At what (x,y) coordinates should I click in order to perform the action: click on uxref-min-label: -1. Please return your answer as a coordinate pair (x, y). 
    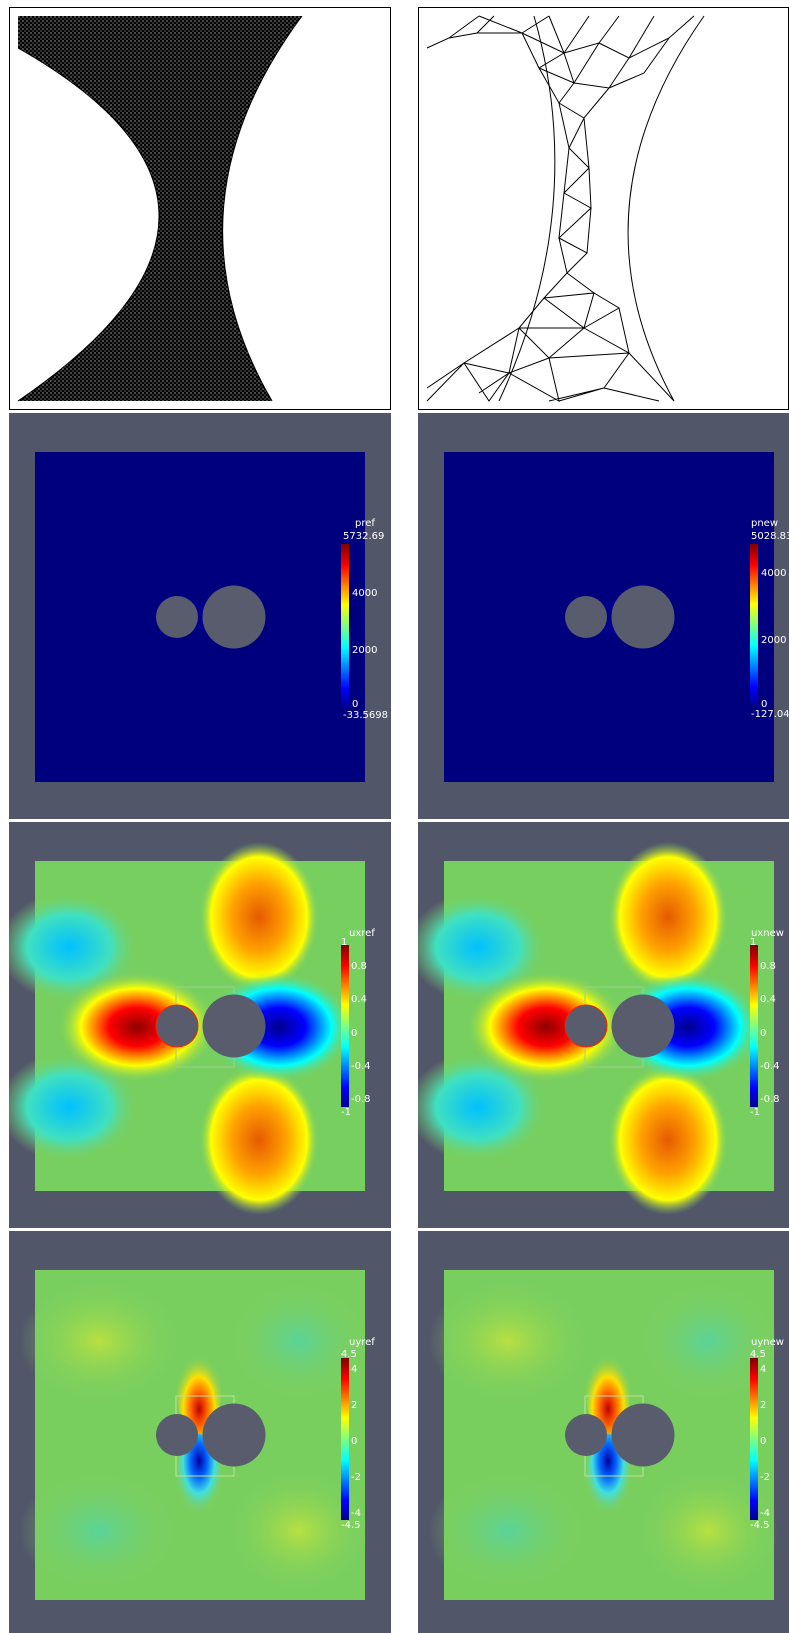
    Looking at the image, I should click on (346, 1112).